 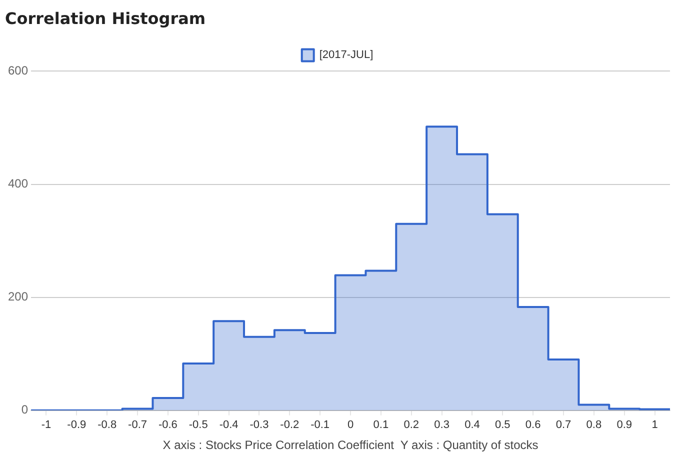 What do you see at coordinates (198, 425) in the screenshot?
I see `x-tick-label: -0.5` at bounding box center [198, 425].